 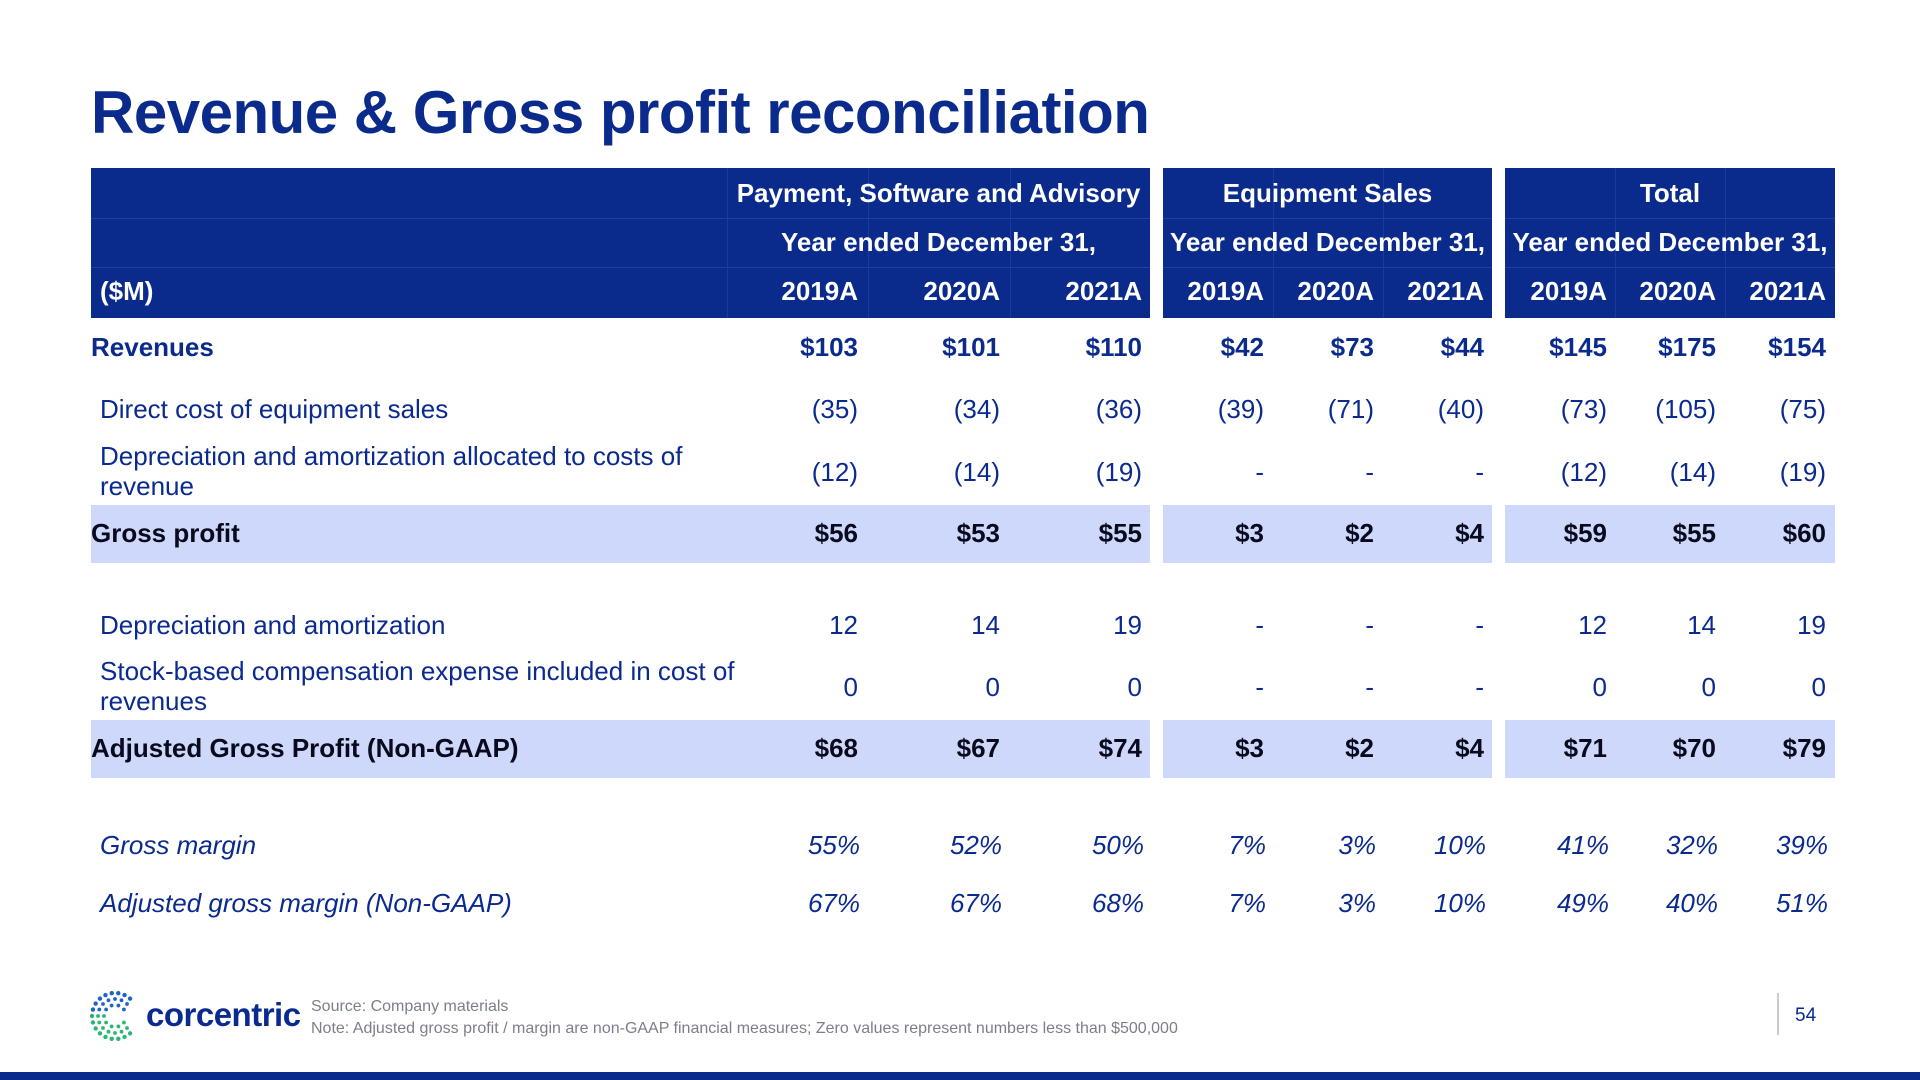 I want to click on table-cell: $73, so click(x=1352, y=347).